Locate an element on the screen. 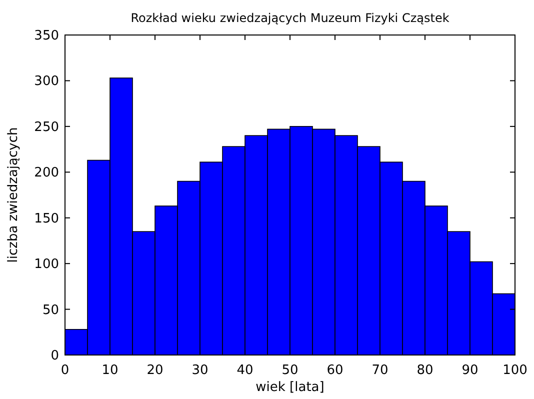 The width and height of the screenshot is (534, 399). y-tick-label: 350 is located at coordinates (46, 36).